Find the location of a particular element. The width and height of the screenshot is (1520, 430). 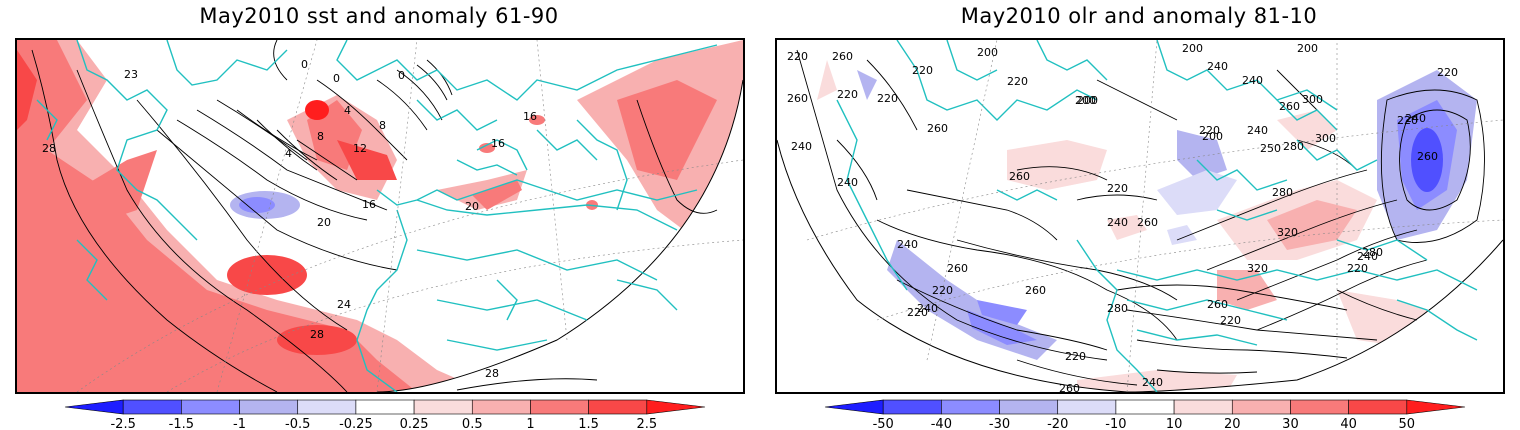

colorbar-tick: -30 is located at coordinates (999, 423).